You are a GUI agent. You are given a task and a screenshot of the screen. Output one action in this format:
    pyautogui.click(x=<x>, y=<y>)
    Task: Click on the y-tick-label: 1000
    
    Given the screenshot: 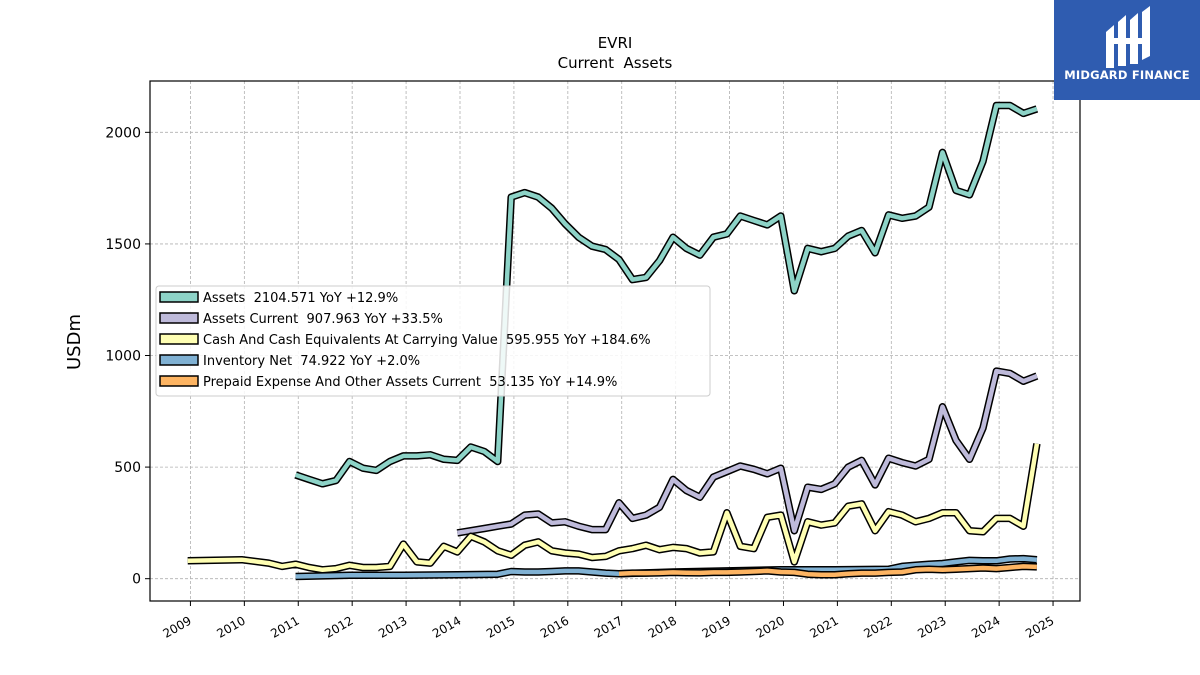 What is the action you would take?
    pyautogui.click(x=123, y=357)
    